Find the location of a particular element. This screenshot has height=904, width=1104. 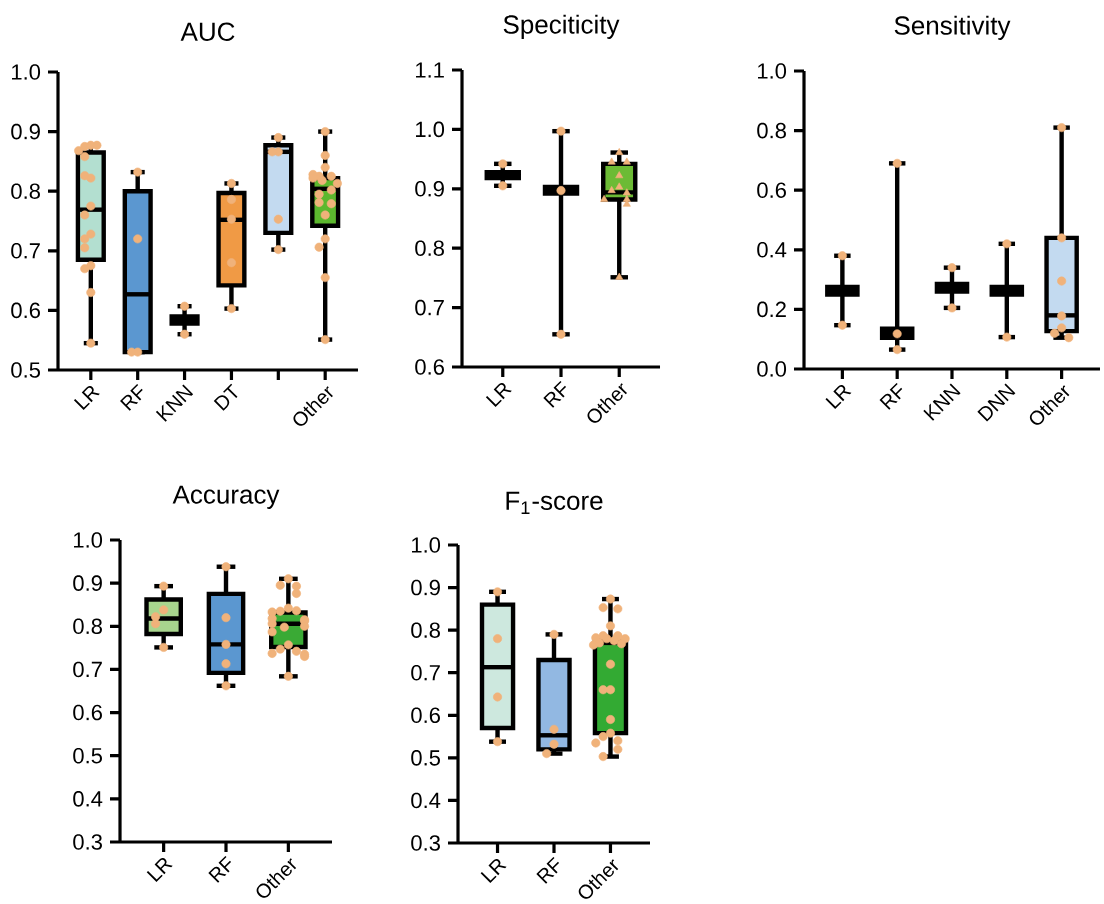

chart-title: Accuracy is located at coordinates (226, 497).